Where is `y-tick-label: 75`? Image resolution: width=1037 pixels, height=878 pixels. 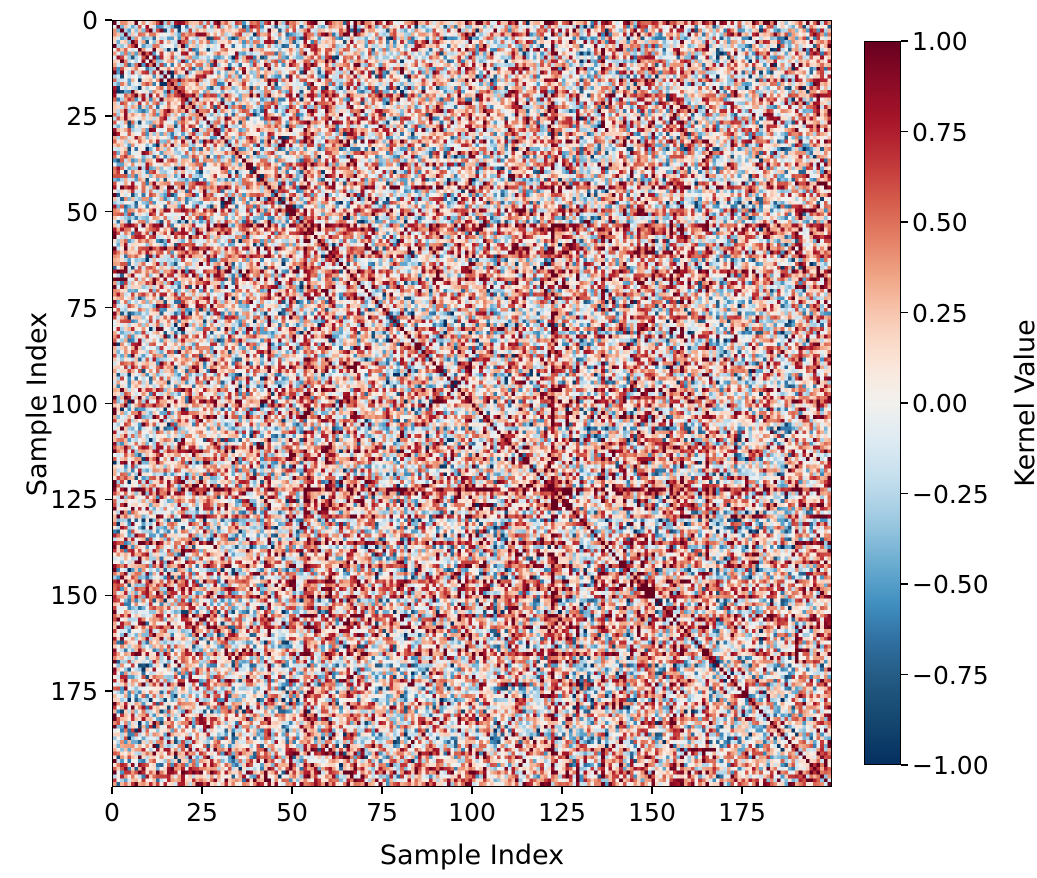
y-tick-label: 75 is located at coordinates (82, 308).